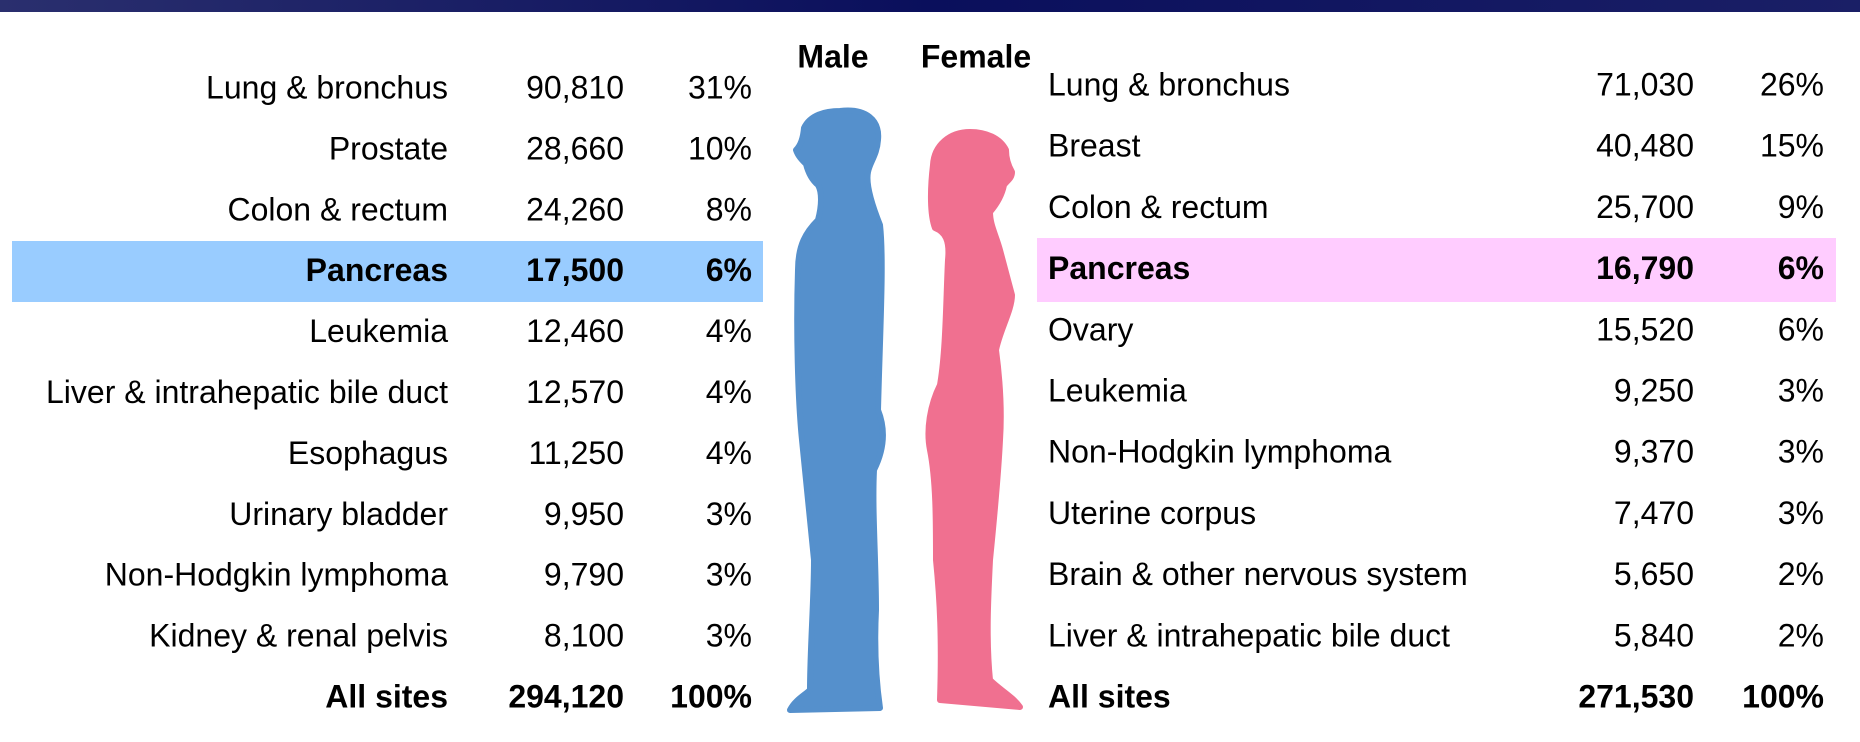 This screenshot has height=742, width=1860. I want to click on male-site: Lung & bronchus, so click(327, 87).